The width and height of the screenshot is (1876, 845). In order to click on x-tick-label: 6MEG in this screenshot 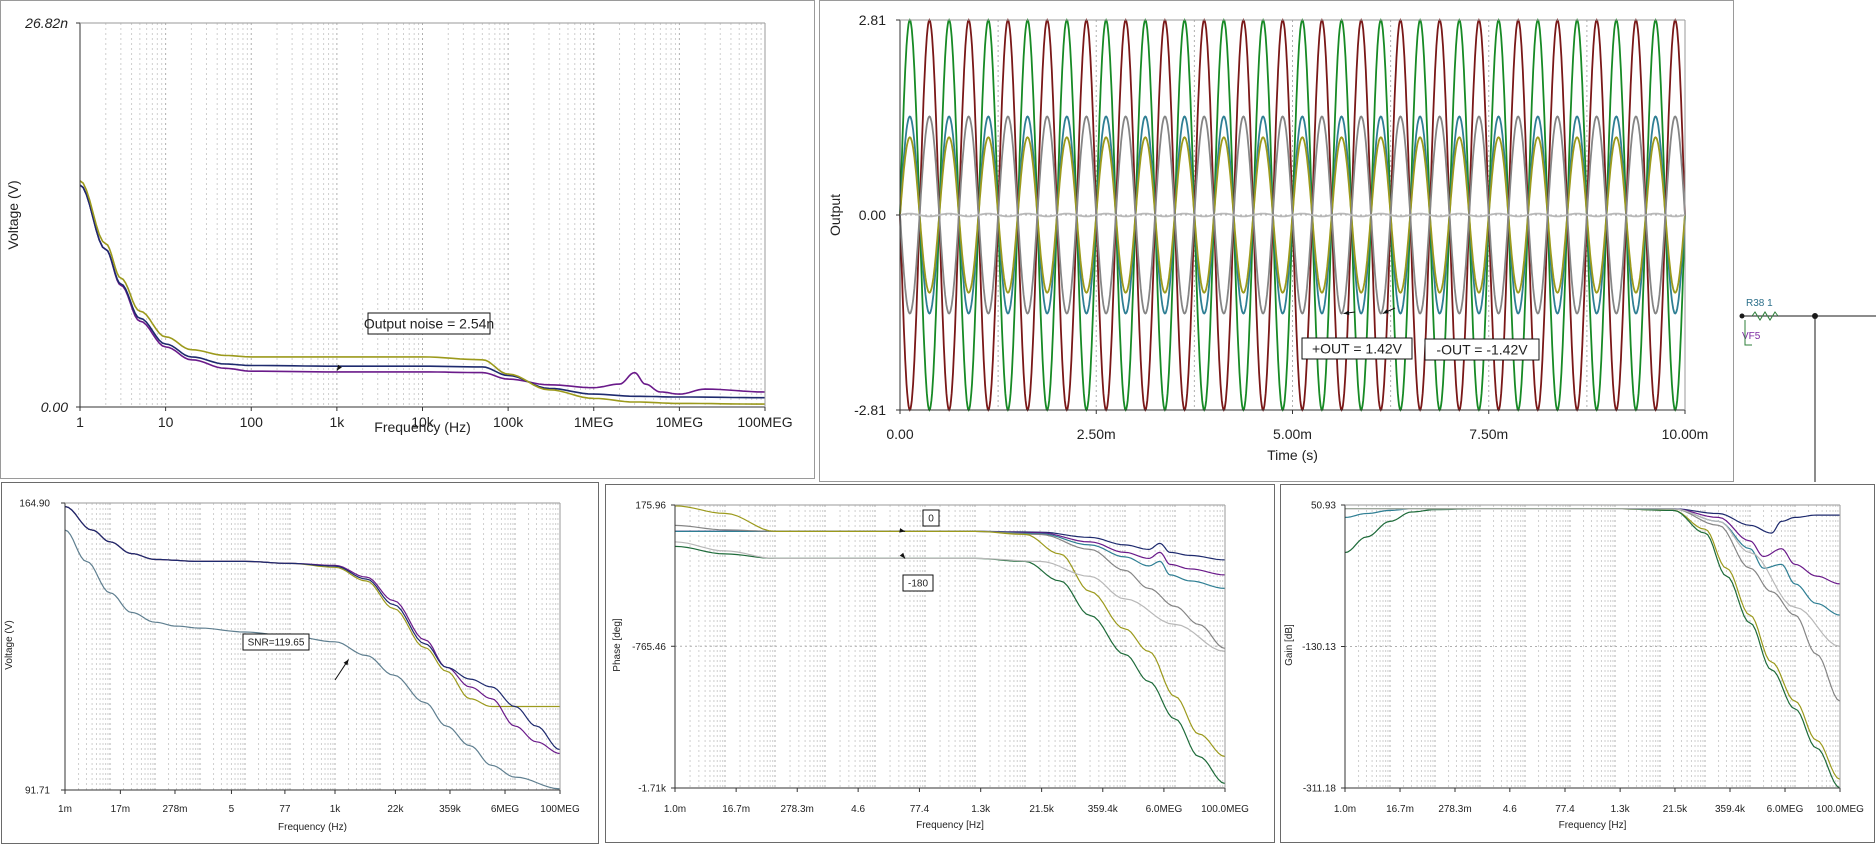, I will do `click(505, 809)`.